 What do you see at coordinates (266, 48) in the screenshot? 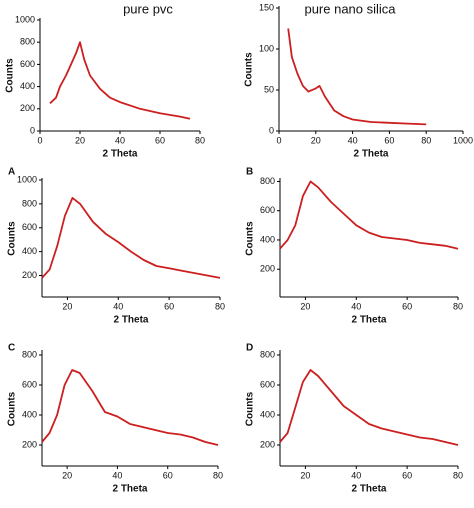
I see `y-tick-label: 100` at bounding box center [266, 48].